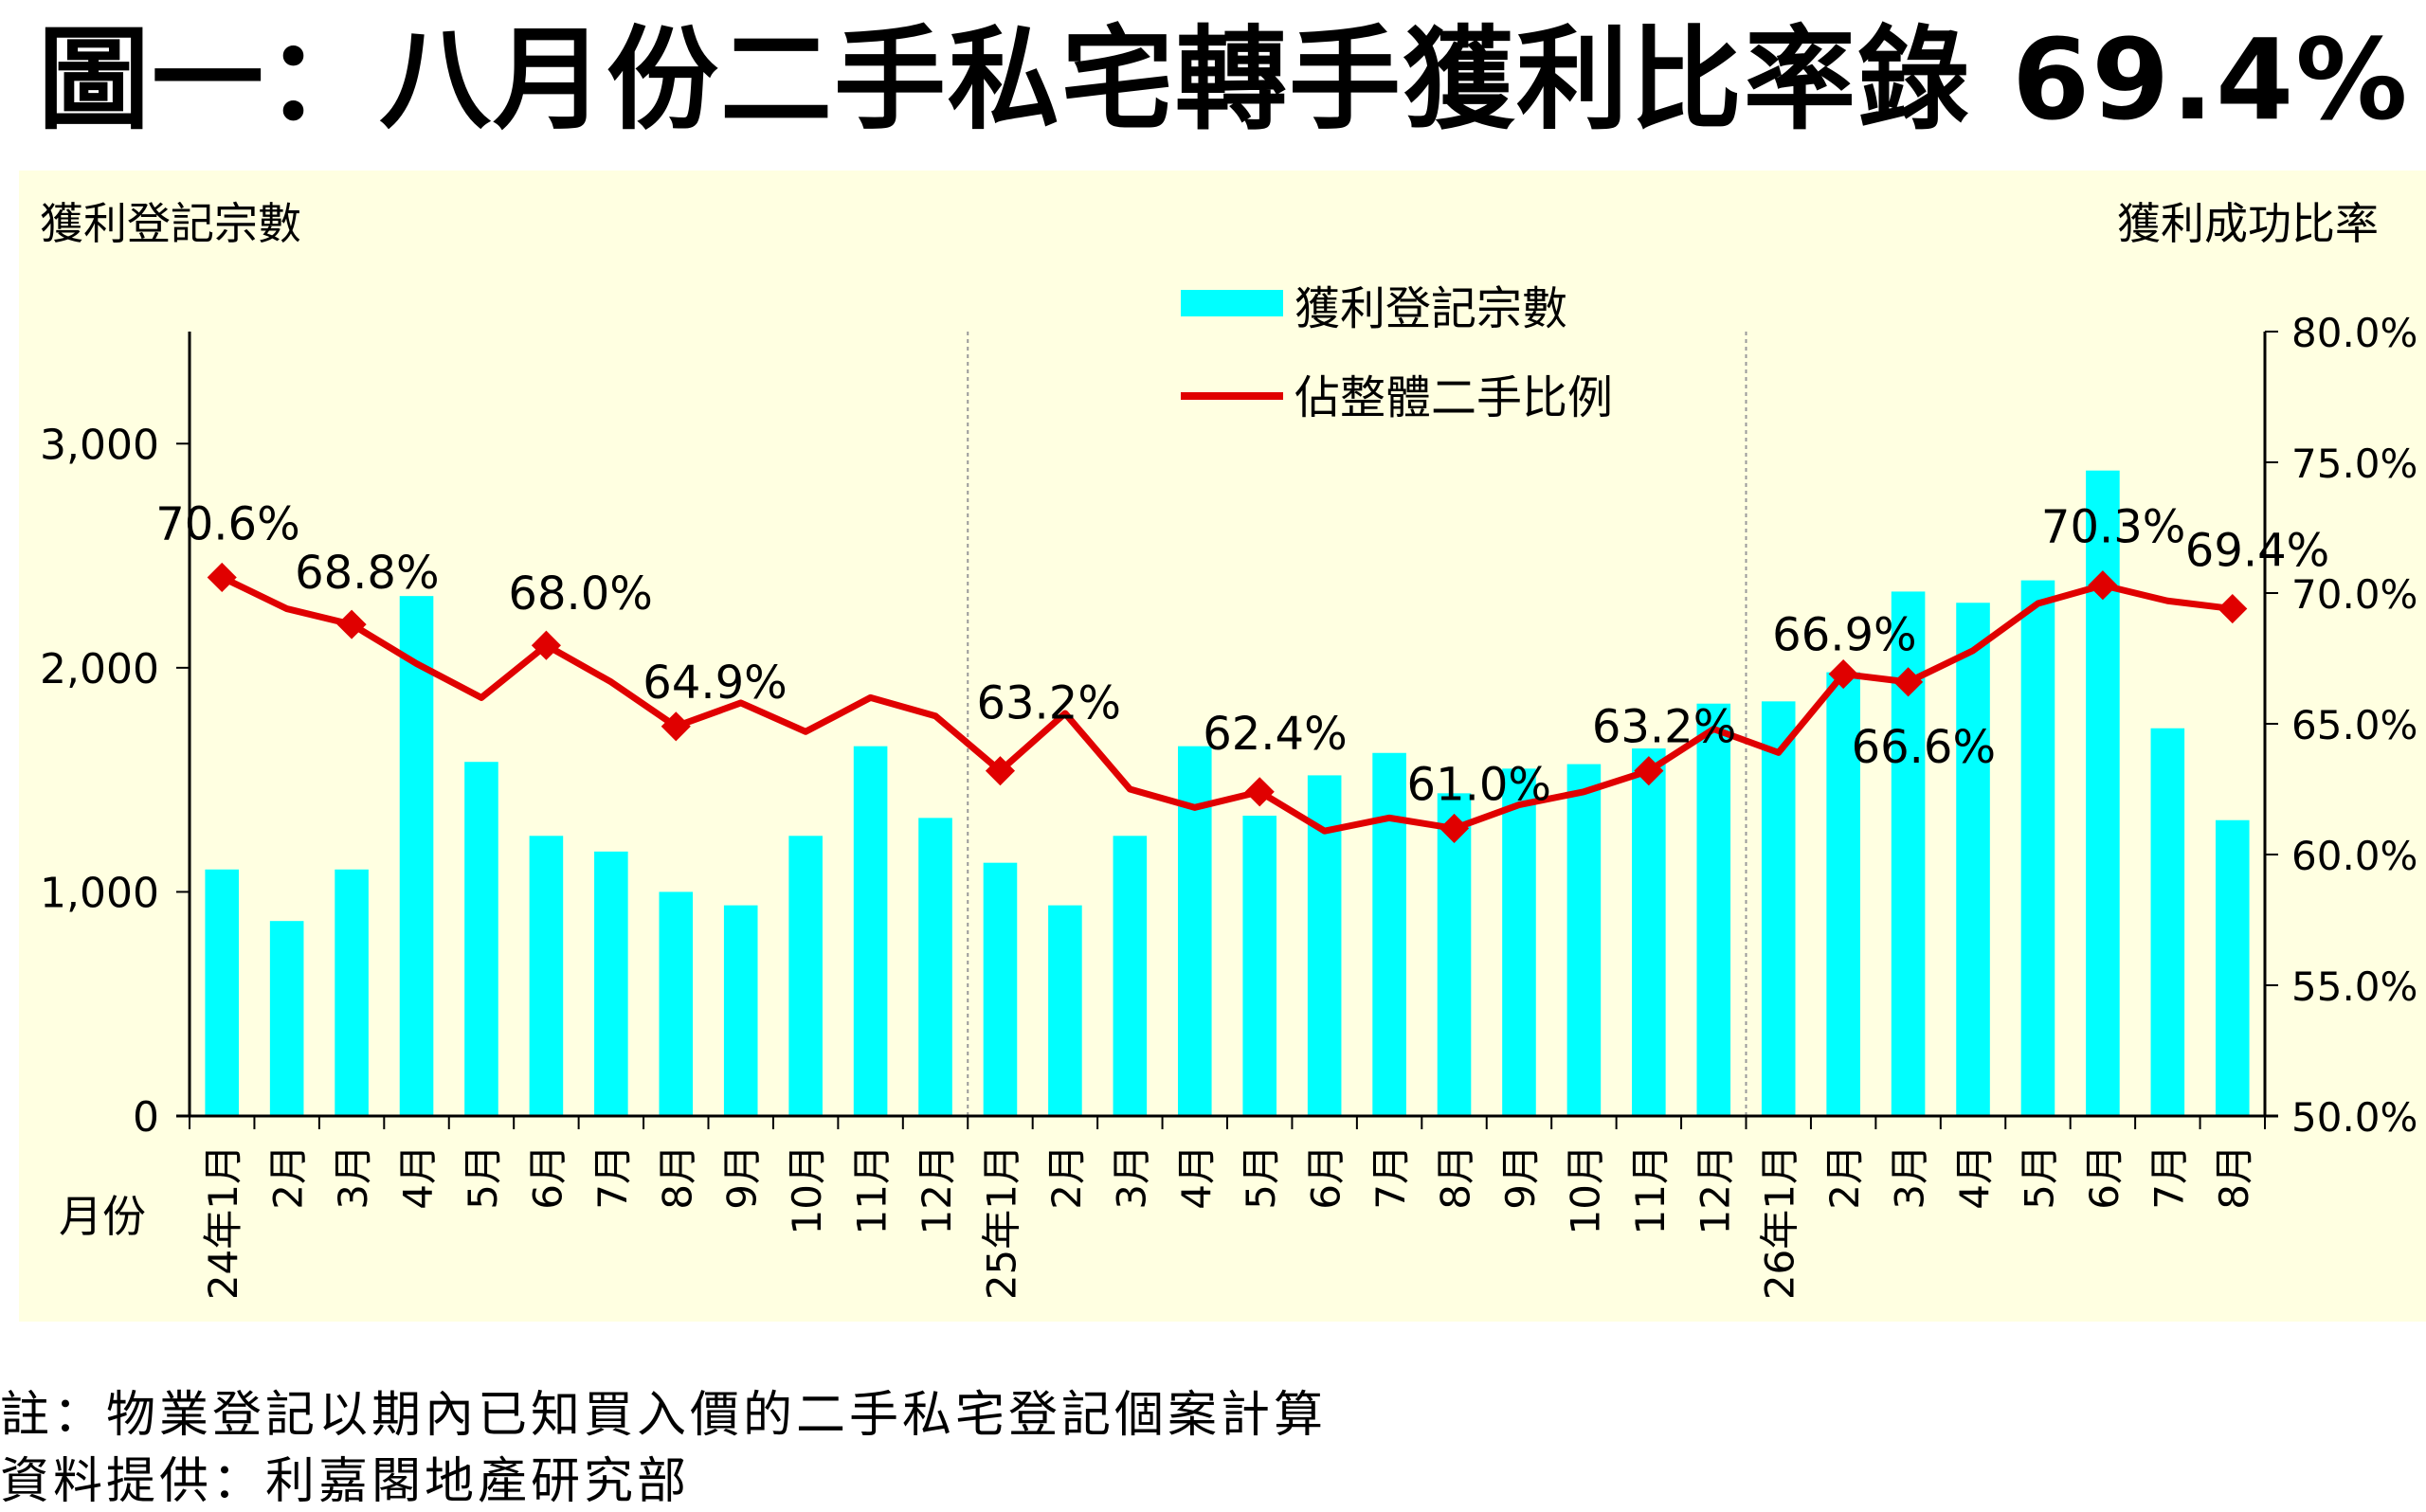  What do you see at coordinates (2354, 856) in the screenshot?
I see `y-tick-label-right: 60.0%` at bounding box center [2354, 856].